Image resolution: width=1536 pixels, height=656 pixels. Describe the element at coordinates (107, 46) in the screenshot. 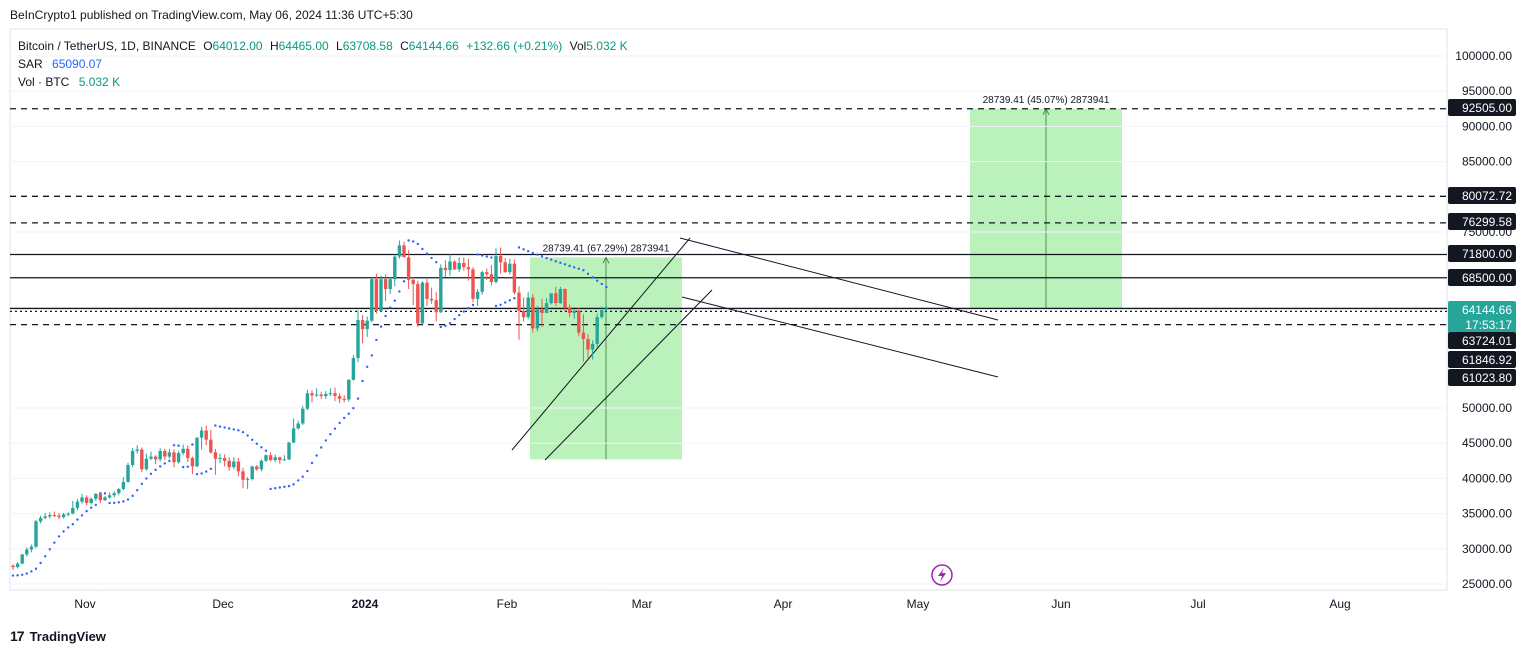

I see `symbol-title: Bitcoin / TetherUS, 1D, BINANCE` at that location.